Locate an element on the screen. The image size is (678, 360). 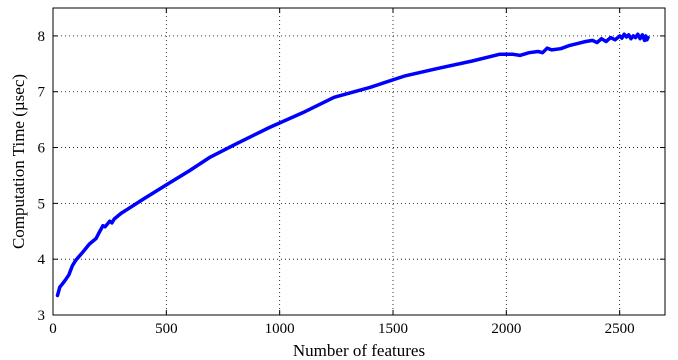
y-tick-label: 5 is located at coordinates (42, 204).